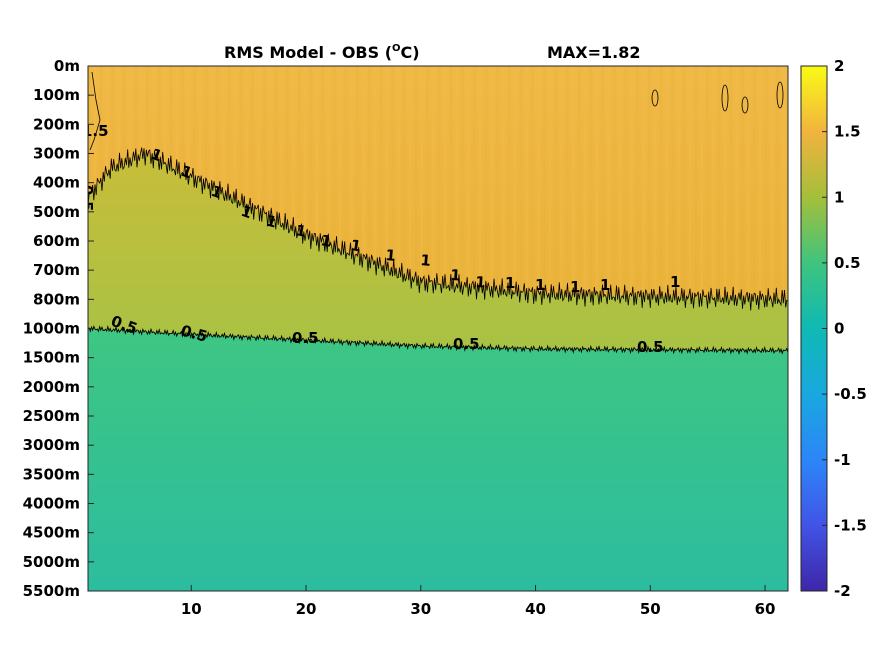 This screenshot has width=875, height=656. What do you see at coordinates (478, 601) in the screenshot?
I see `x-axis-ticks: 10 20 30 40 50 60` at bounding box center [478, 601].